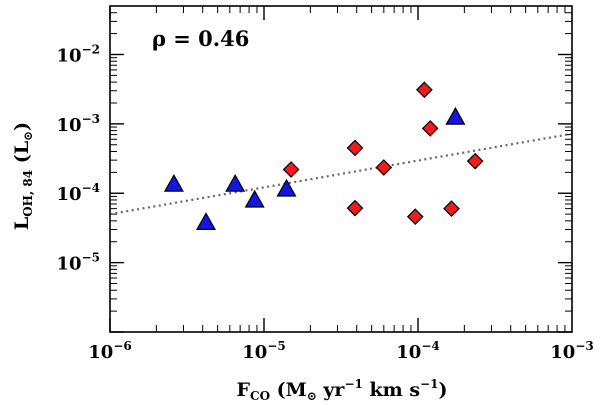  I want to click on x-tick-label-1: 10⁻⁵, so click(263, 351).